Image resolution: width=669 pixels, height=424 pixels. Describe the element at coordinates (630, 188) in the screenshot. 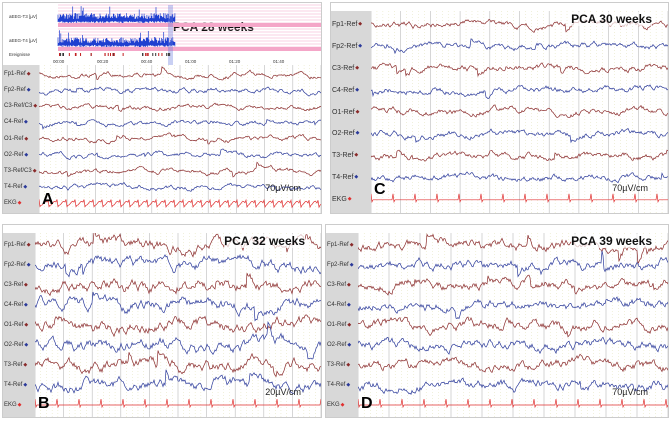

I see `amplitude-scale: 70µV/cm` at that location.